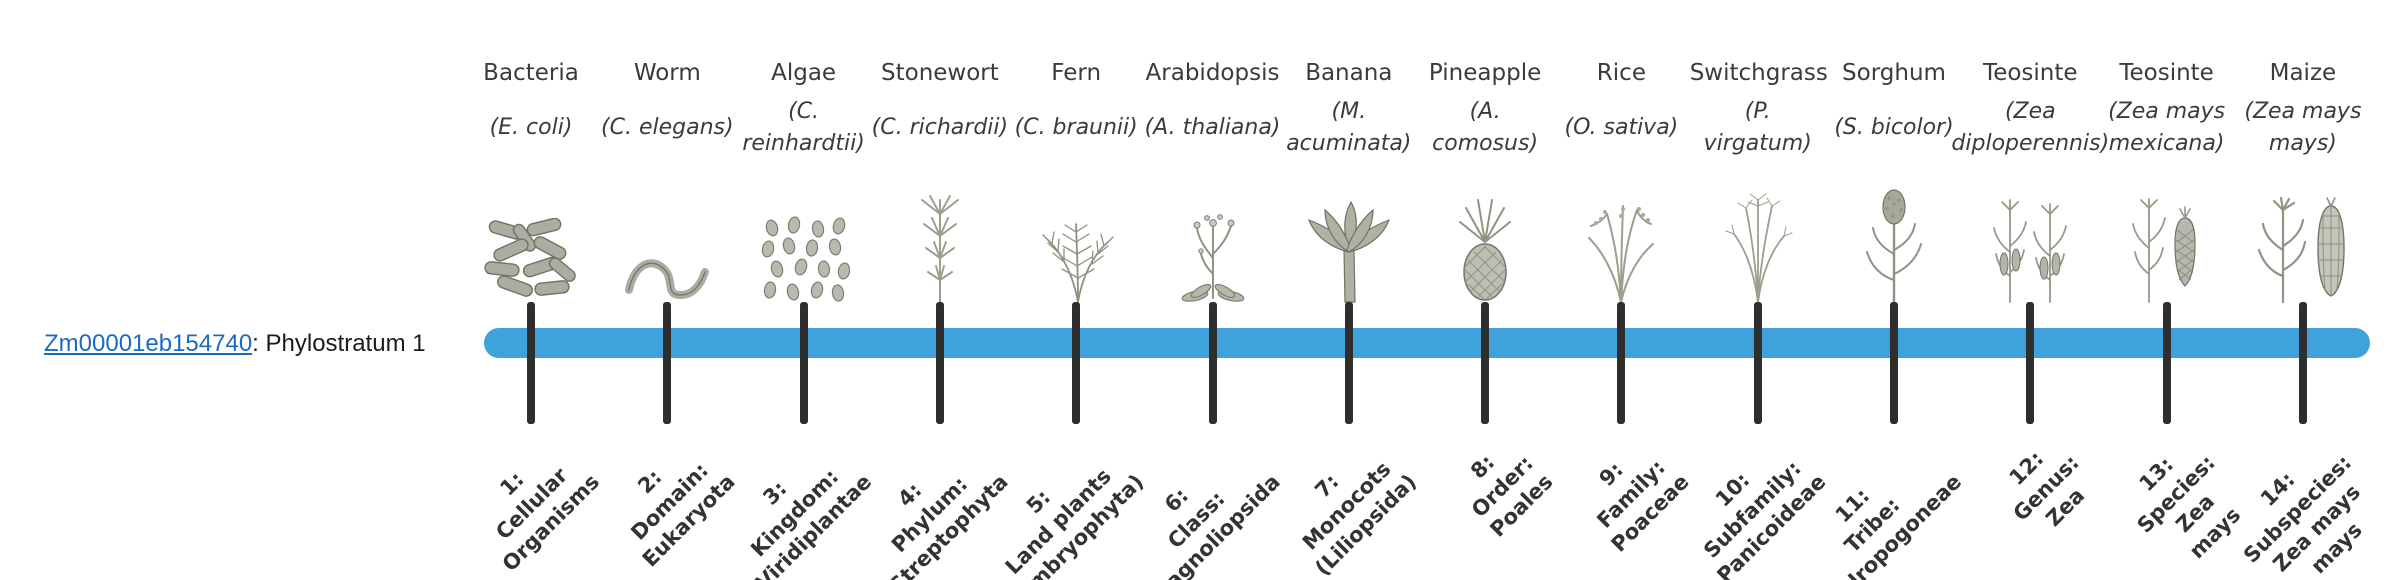  Describe the element at coordinates (1213, 237) in the screenshot. I see `arabidopsis-icon` at that location.